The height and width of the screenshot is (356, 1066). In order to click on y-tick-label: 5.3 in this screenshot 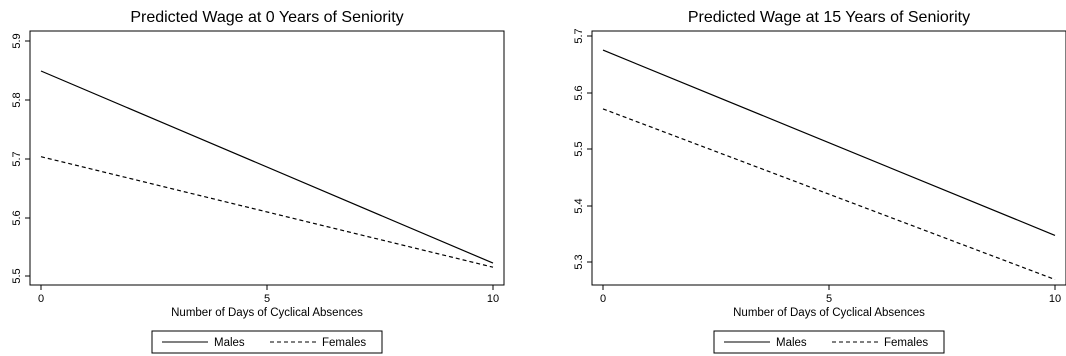, I will do `click(579, 261)`.